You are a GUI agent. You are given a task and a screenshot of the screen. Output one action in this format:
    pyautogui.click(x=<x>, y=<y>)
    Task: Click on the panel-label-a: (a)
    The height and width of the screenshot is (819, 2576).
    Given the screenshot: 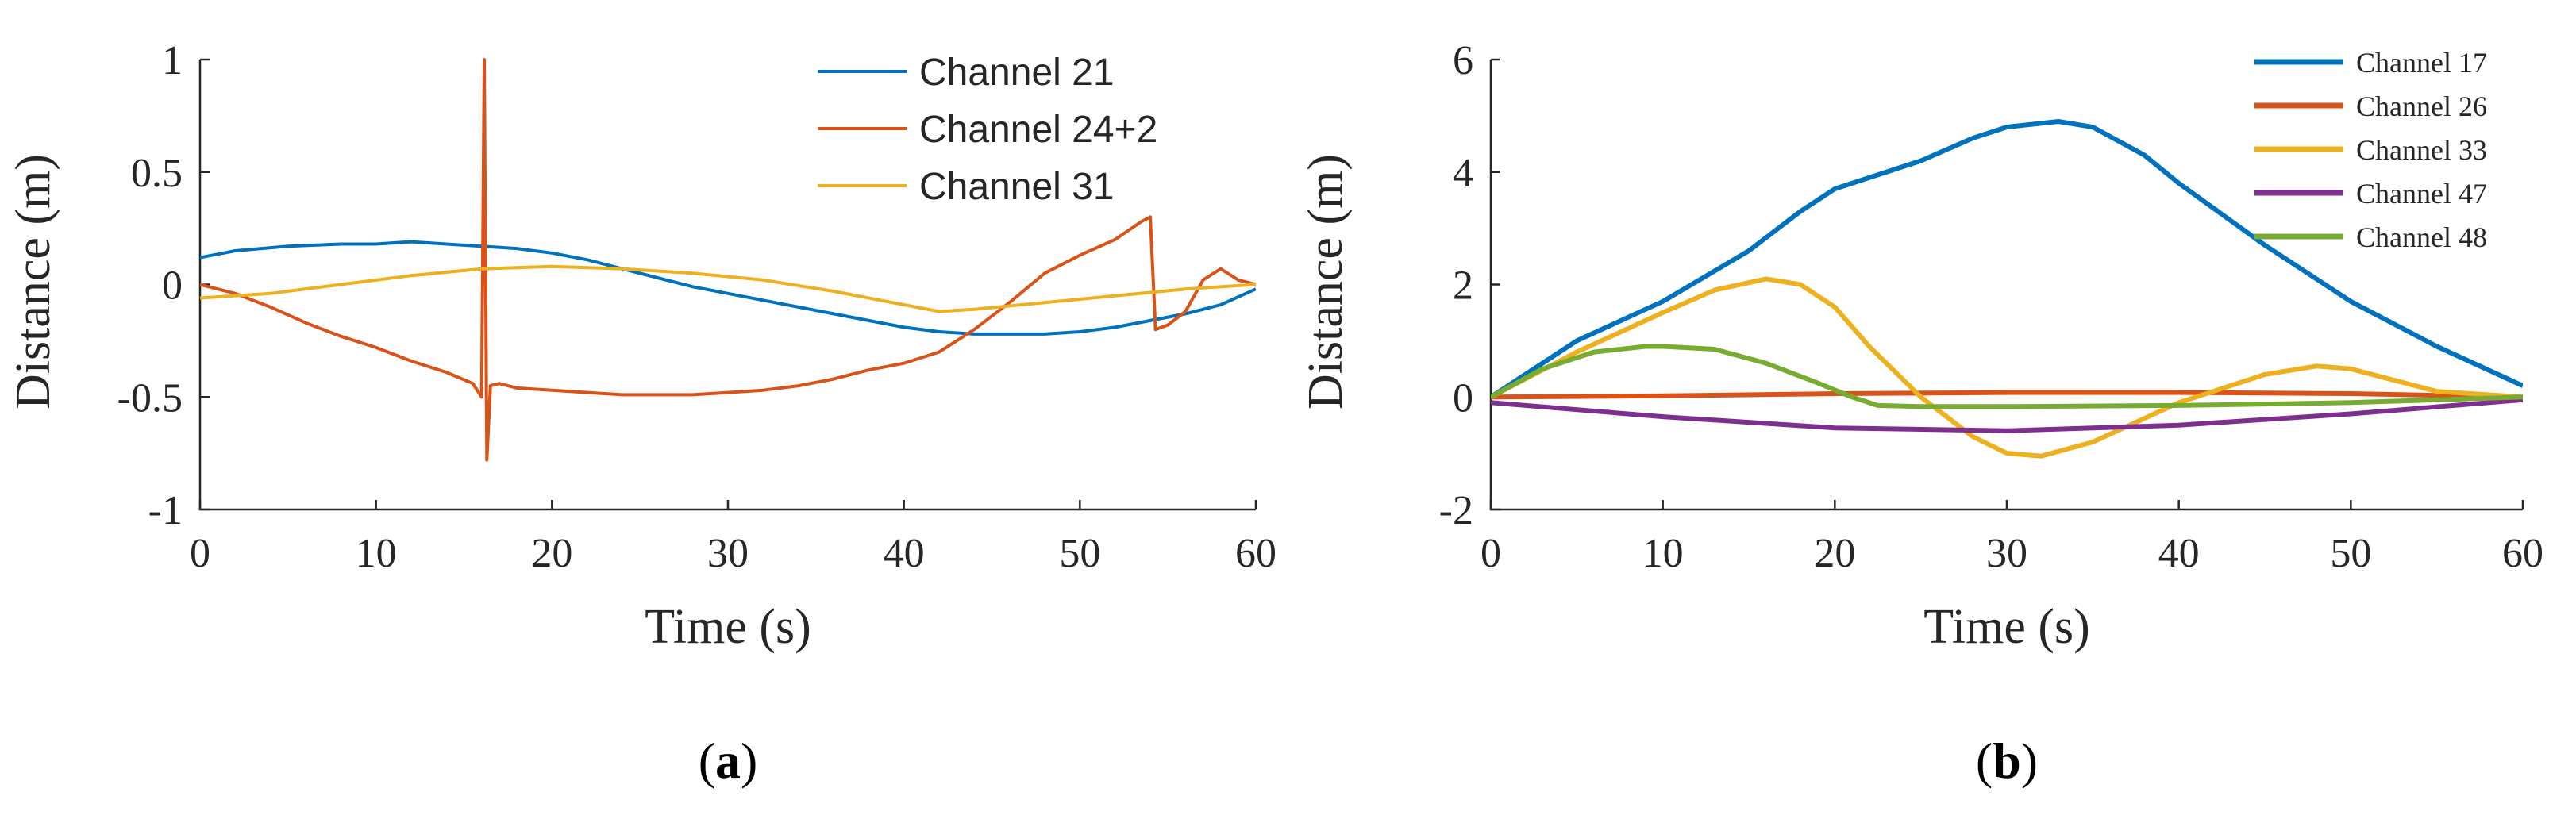 What is the action you would take?
    pyautogui.click(x=728, y=760)
    